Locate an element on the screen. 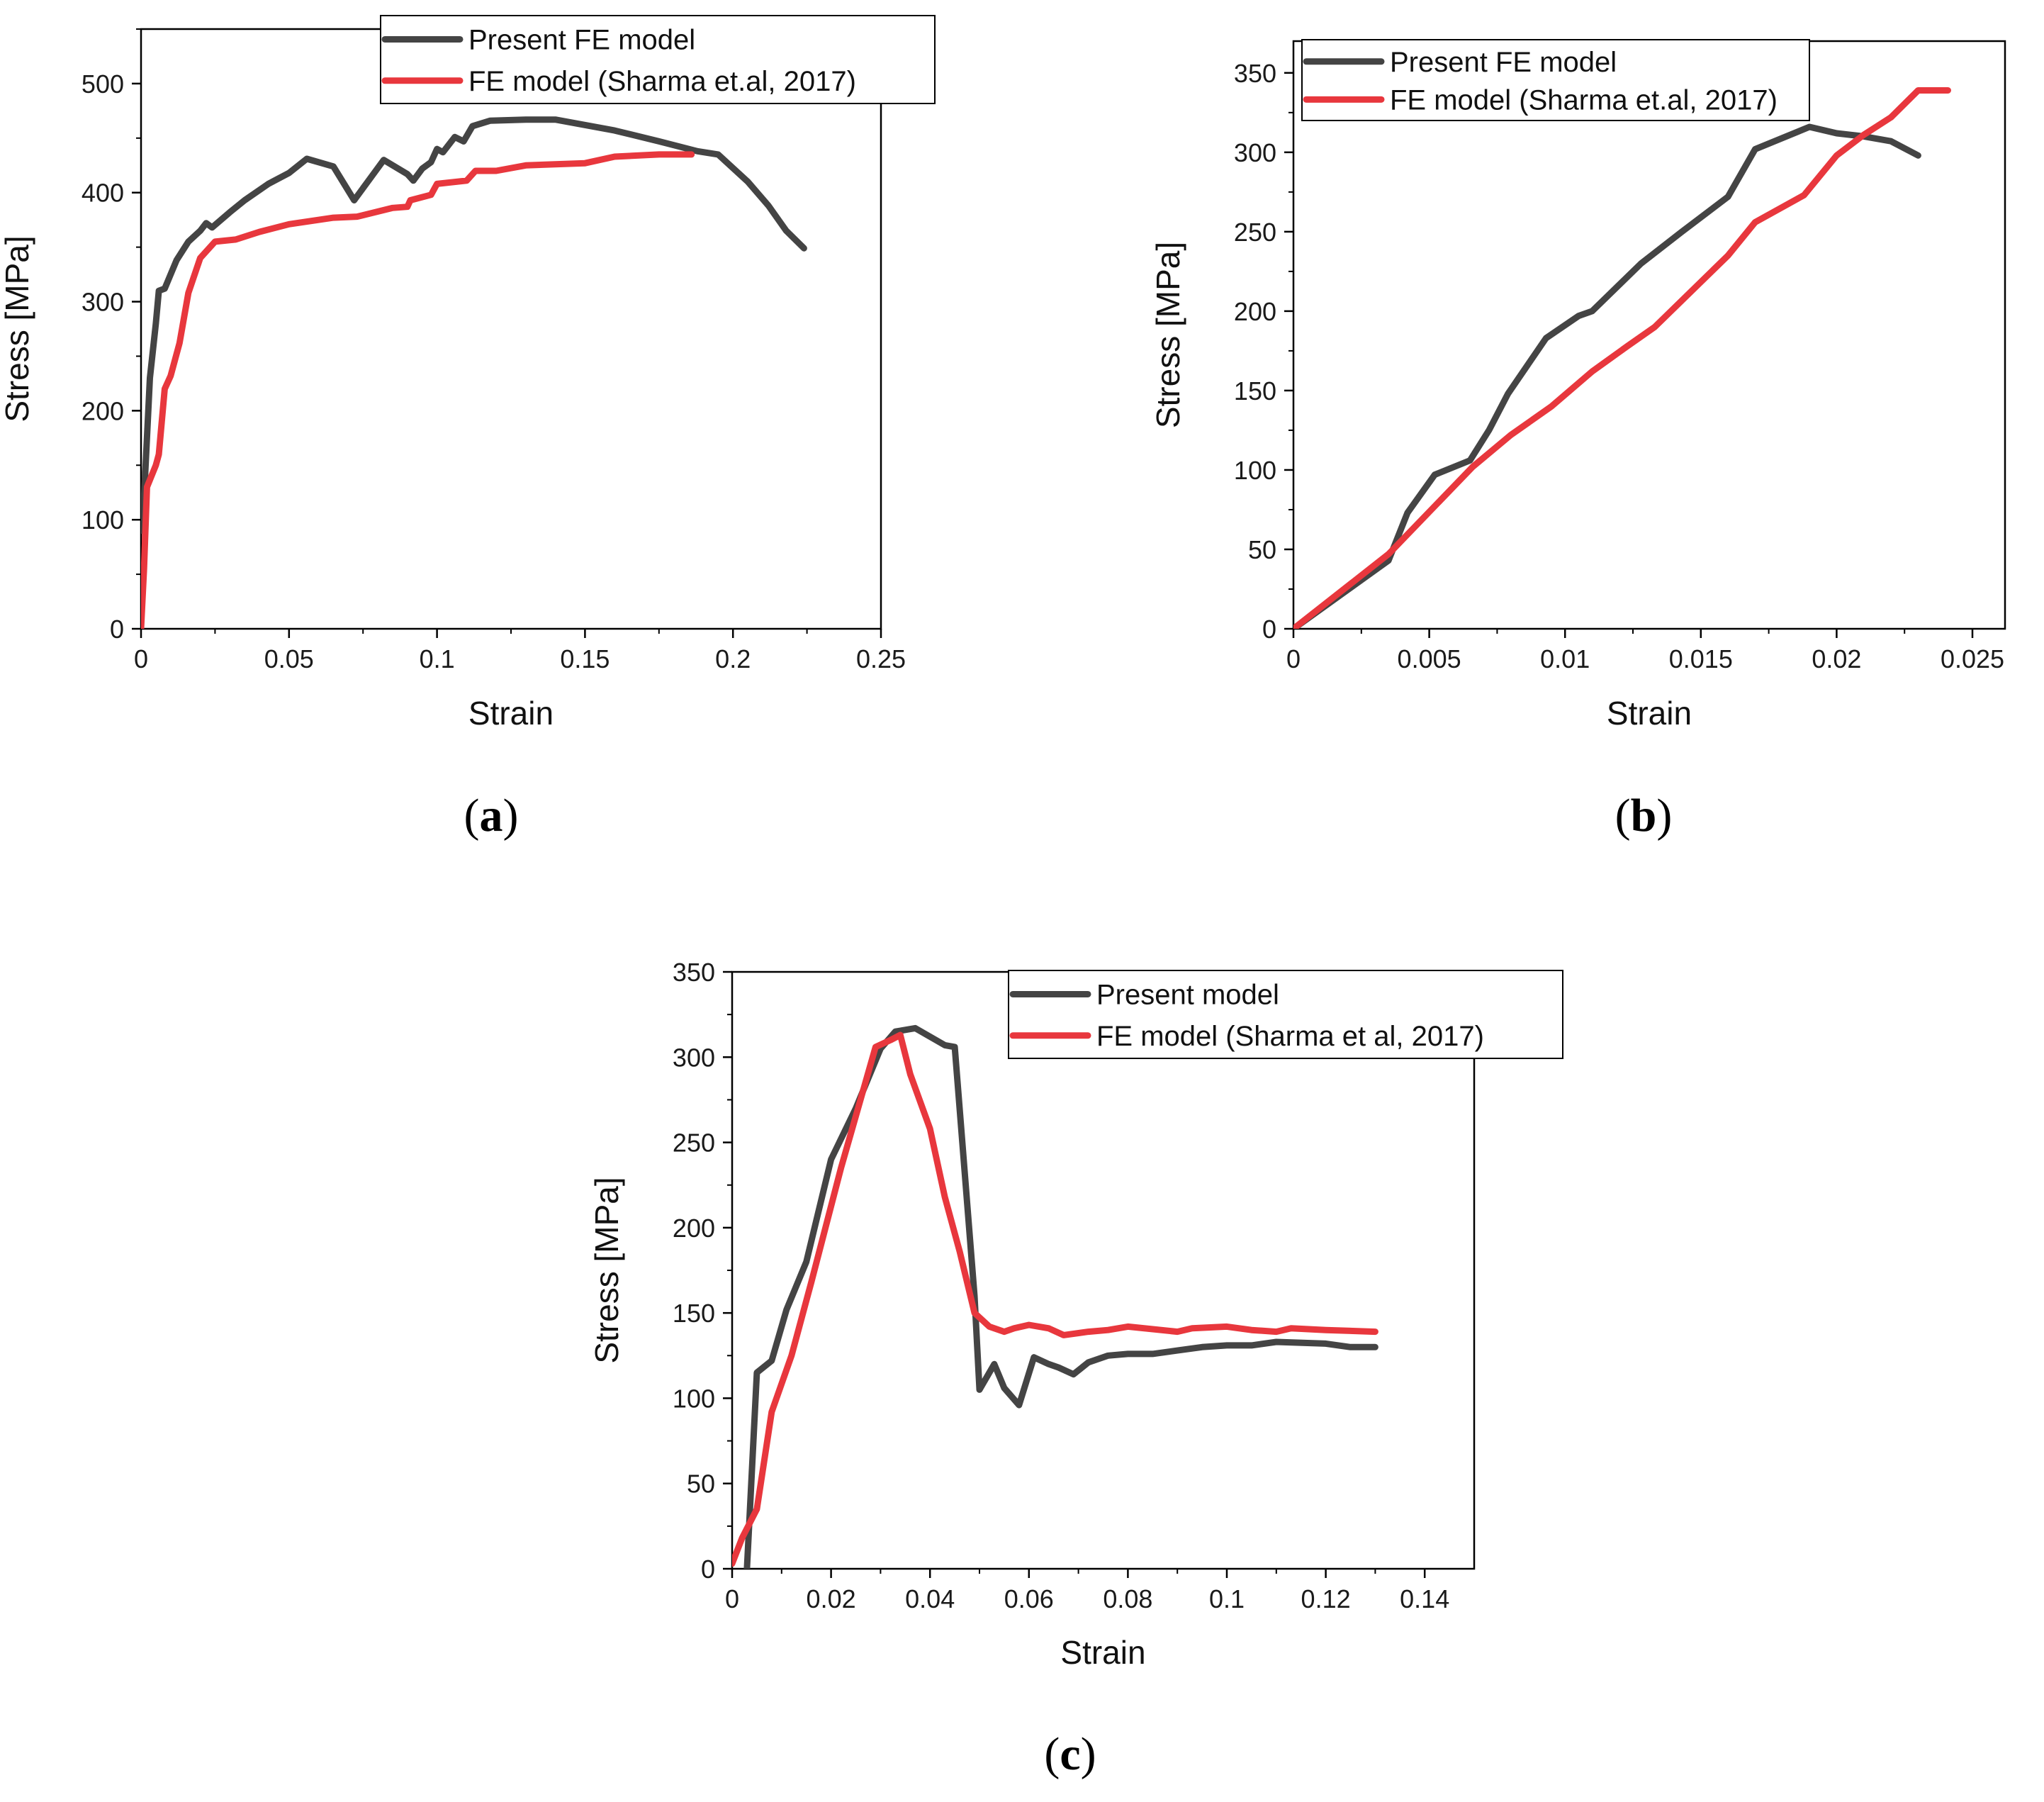 This screenshot has height=1802, width=2044. panel-label: (a) is located at coordinates (492, 815).